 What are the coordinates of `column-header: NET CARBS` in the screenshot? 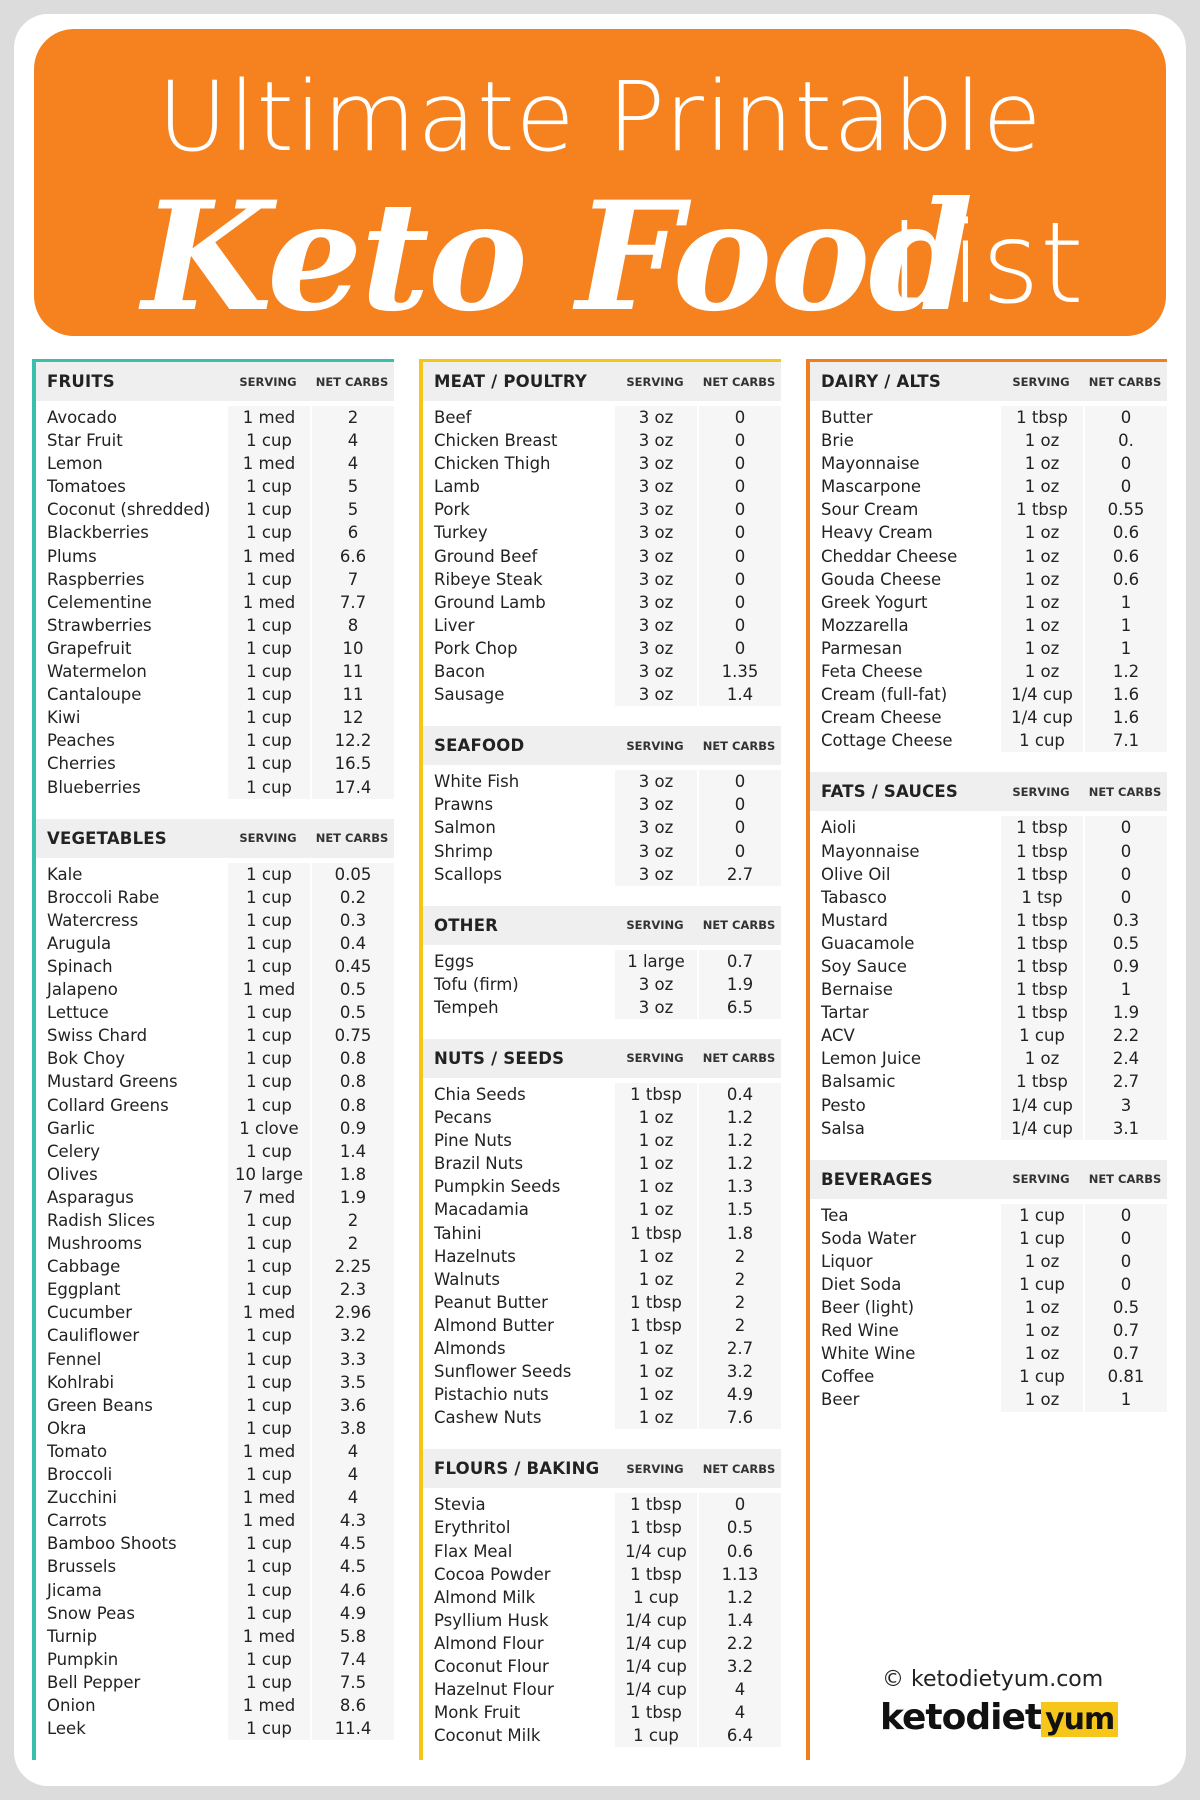 It's located at (739, 1058).